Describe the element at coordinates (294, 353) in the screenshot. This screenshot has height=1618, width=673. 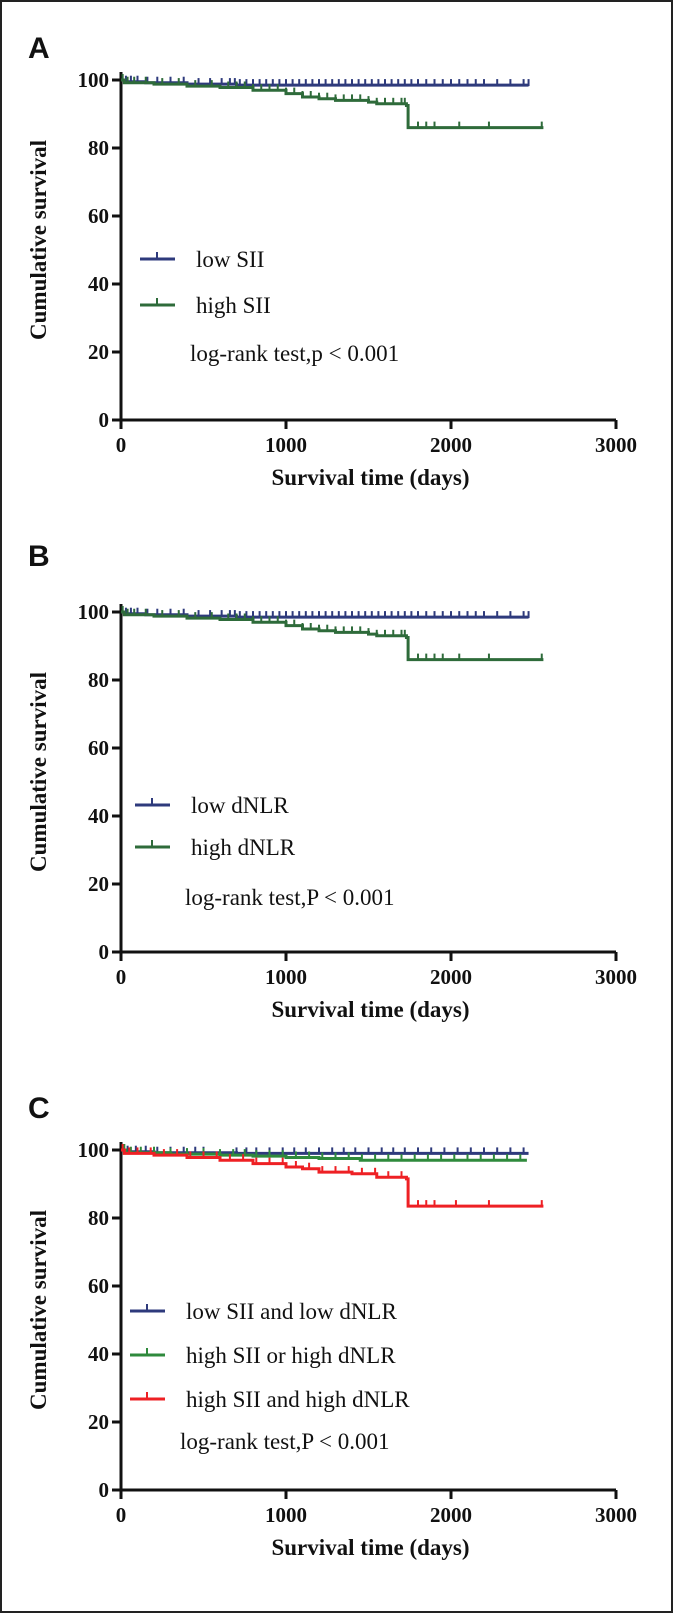
I see `log-rank-annotation: log-rank test,p < 0.001` at that location.